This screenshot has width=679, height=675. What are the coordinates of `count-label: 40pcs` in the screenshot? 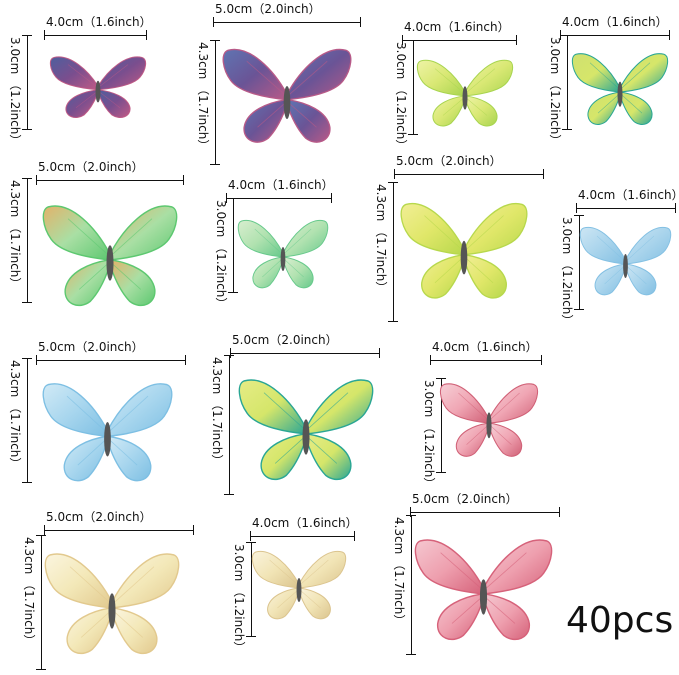 It's located at (620, 620).